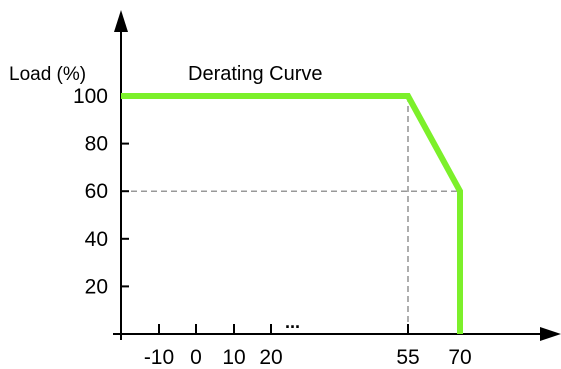 The height and width of the screenshot is (369, 561). I want to click on x-tick-label: -10, so click(159, 357).